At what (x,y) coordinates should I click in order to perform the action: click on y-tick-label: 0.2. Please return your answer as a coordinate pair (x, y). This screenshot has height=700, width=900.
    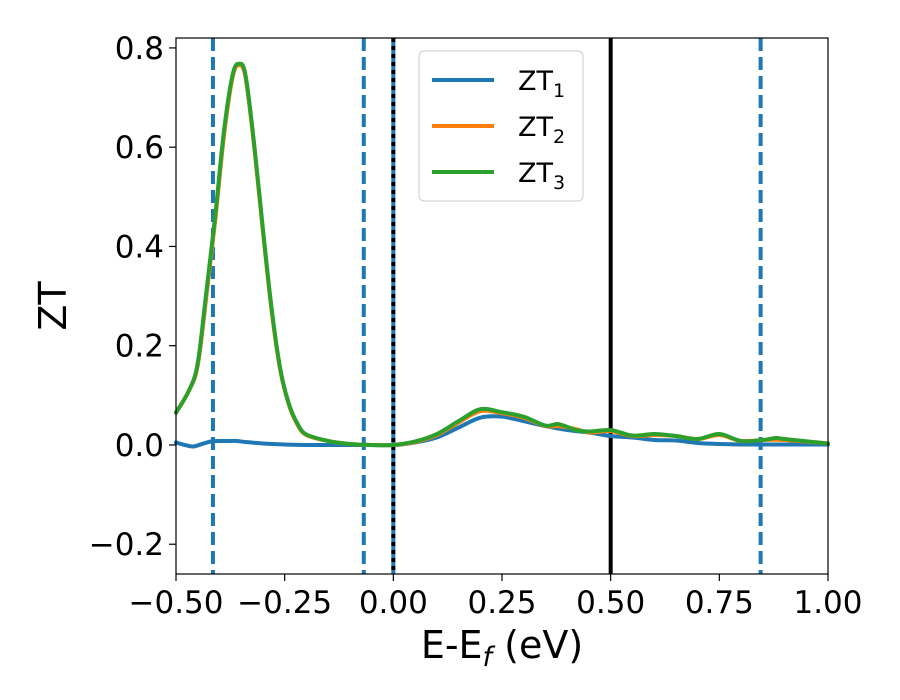
    Looking at the image, I should click on (139, 347).